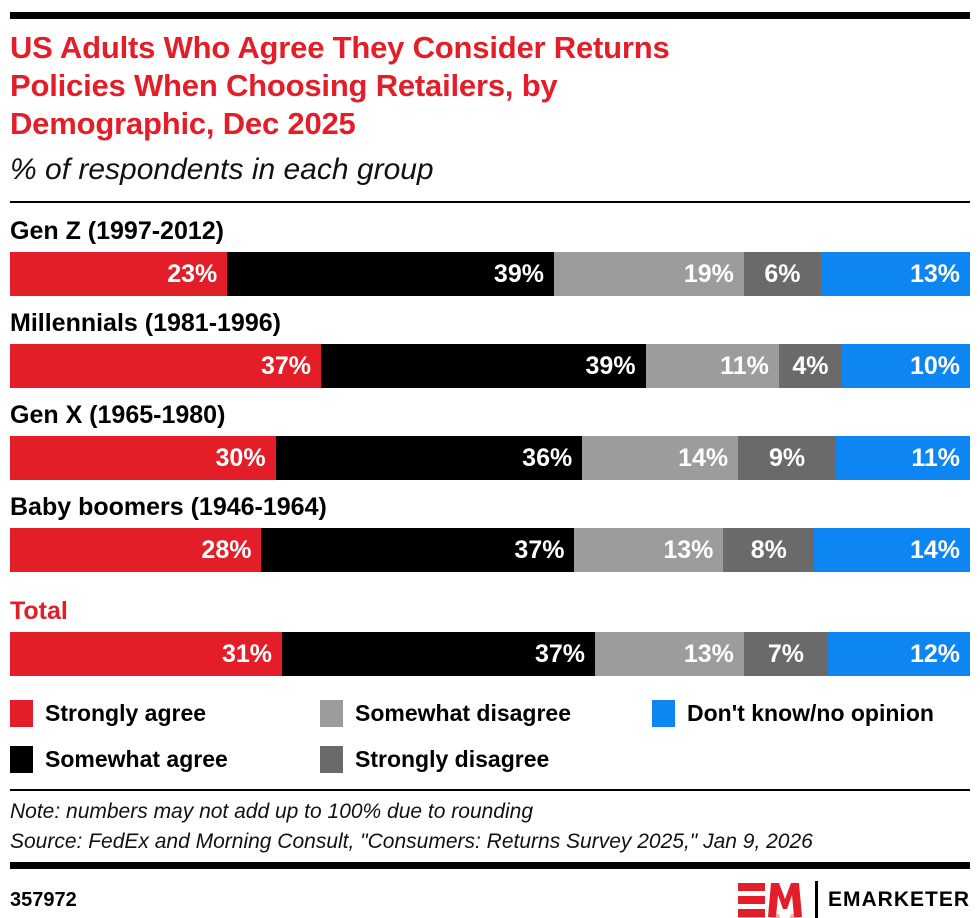 This screenshot has height=918, width=980. What do you see at coordinates (934, 365) in the screenshot?
I see `segment-value-label: 10%` at bounding box center [934, 365].